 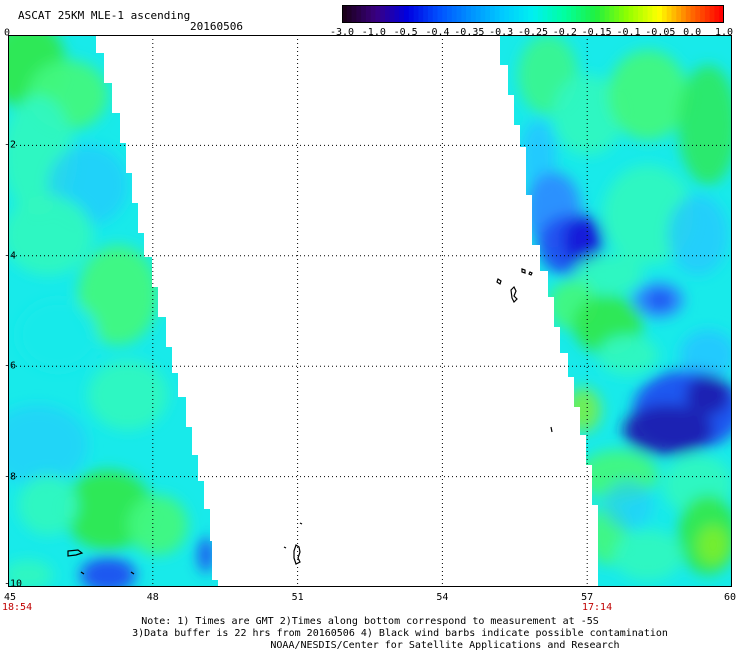 What do you see at coordinates (10, 366) in the screenshot?
I see `y-tick-label: -6` at bounding box center [10, 366].